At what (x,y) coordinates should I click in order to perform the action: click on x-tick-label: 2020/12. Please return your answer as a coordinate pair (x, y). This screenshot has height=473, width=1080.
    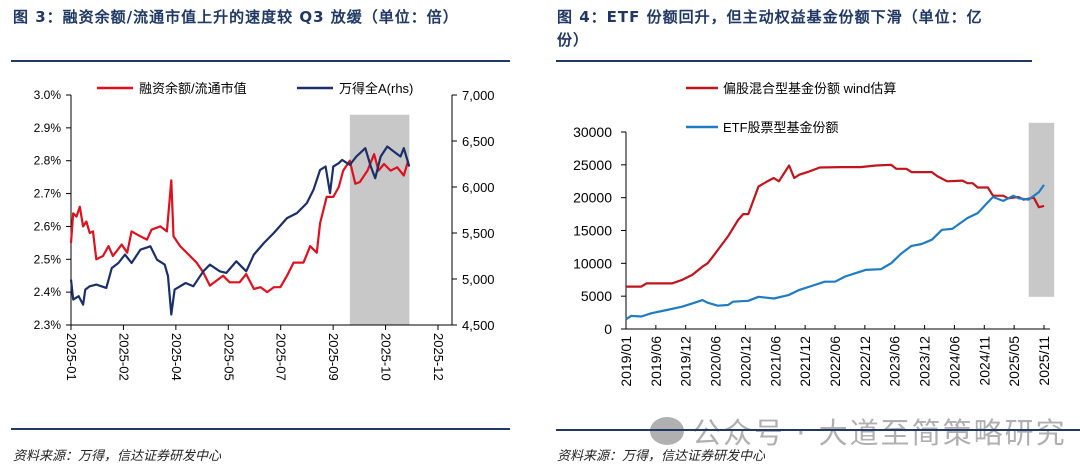
    Looking at the image, I should click on (745, 361).